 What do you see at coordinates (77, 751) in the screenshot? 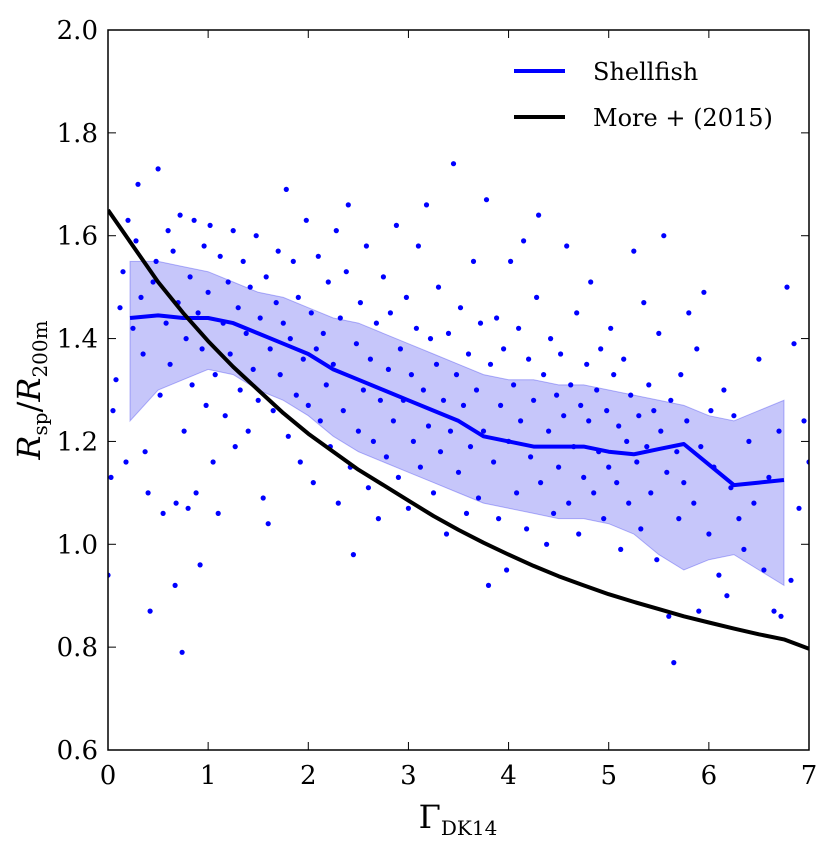
I see `y-tick-label-0.6: 0.6` at bounding box center [77, 751].